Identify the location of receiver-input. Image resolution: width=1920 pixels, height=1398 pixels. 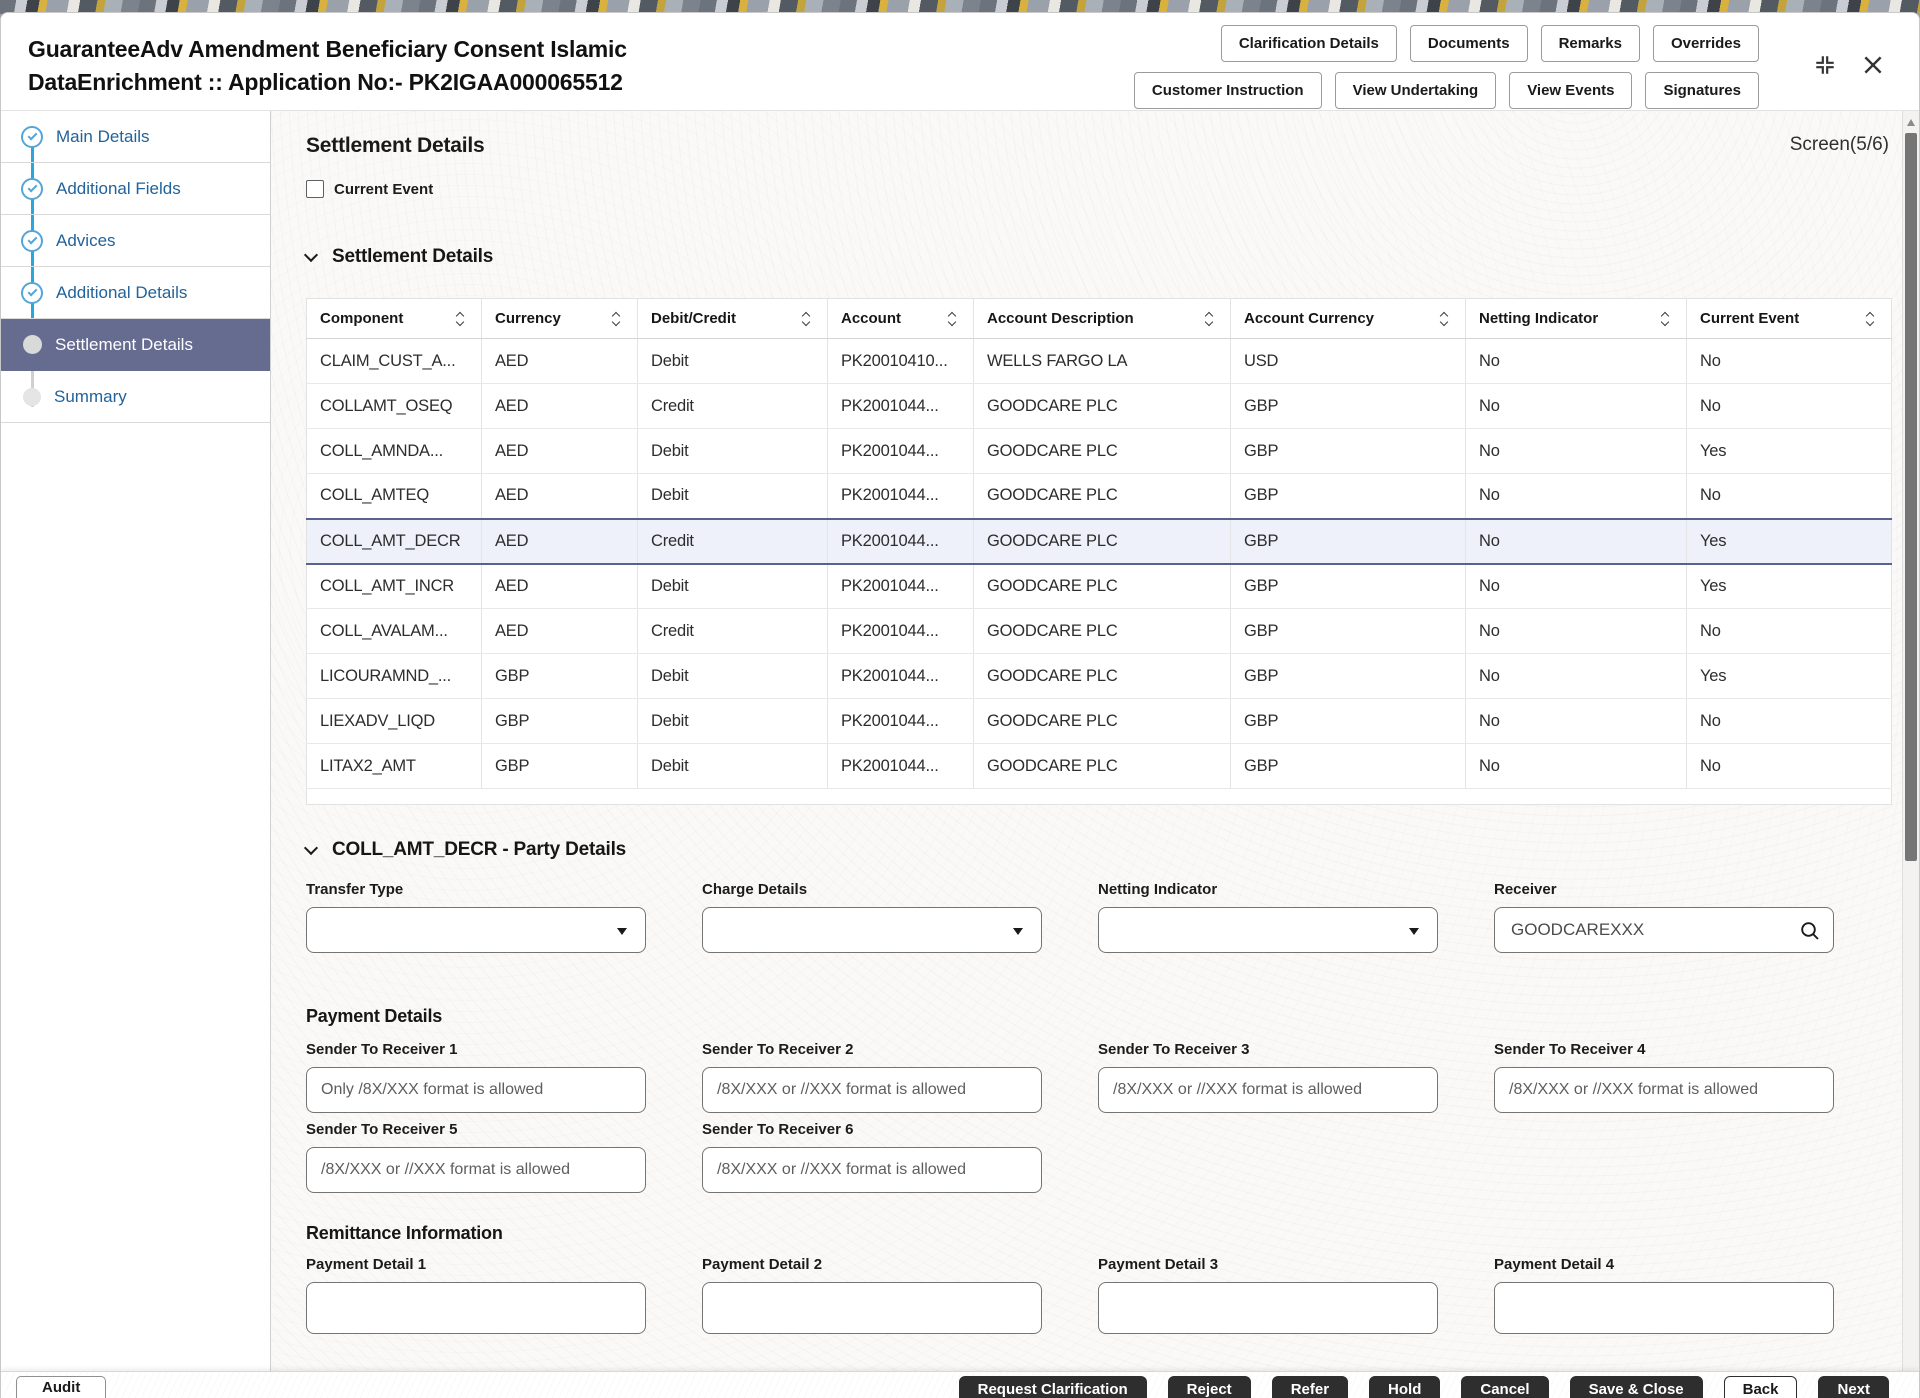
(1664, 930).